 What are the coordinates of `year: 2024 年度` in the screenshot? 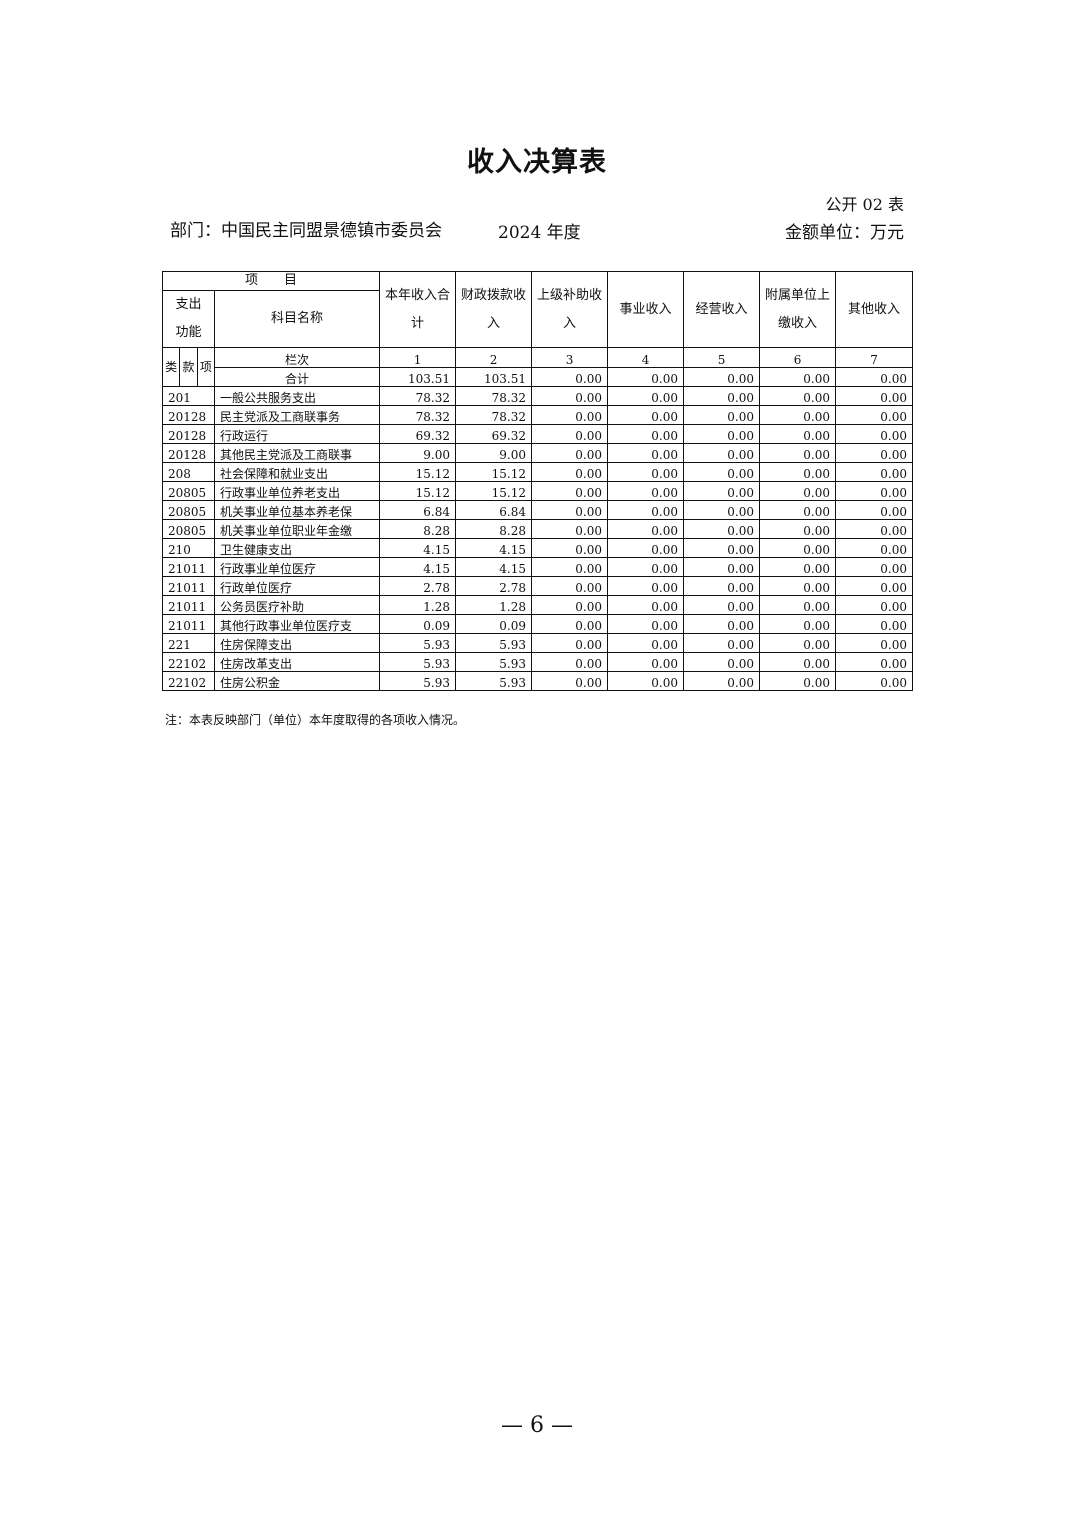 It's located at (539, 233).